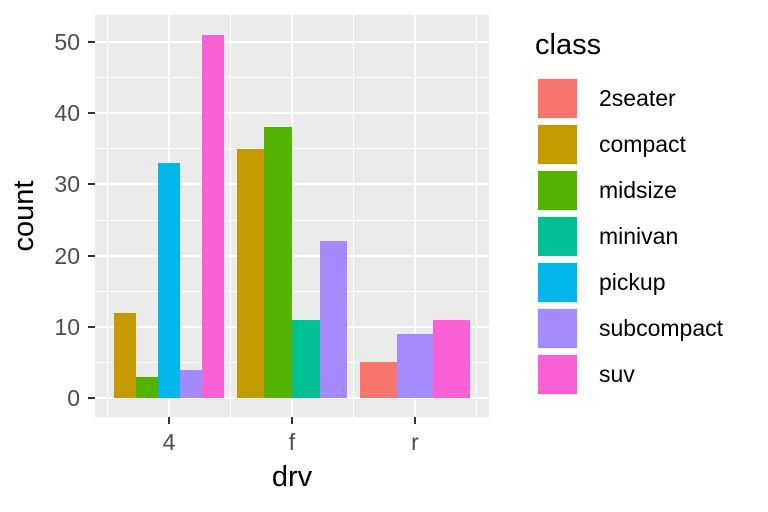 The image size is (768, 512). What do you see at coordinates (67, 255) in the screenshot?
I see `y-tick-label: 20` at bounding box center [67, 255].